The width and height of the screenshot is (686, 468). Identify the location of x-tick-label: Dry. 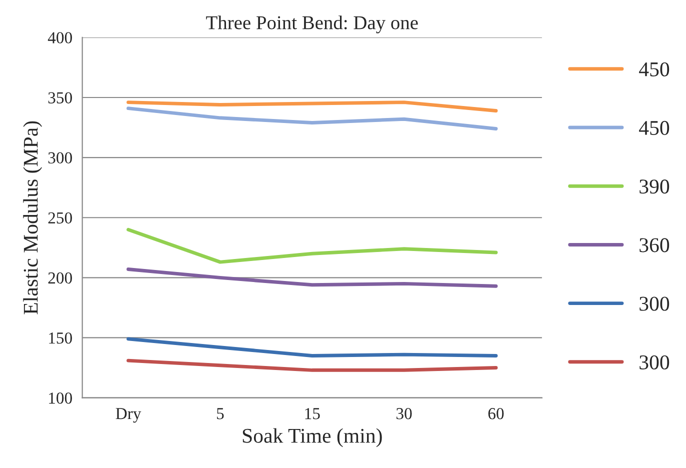
(129, 415).